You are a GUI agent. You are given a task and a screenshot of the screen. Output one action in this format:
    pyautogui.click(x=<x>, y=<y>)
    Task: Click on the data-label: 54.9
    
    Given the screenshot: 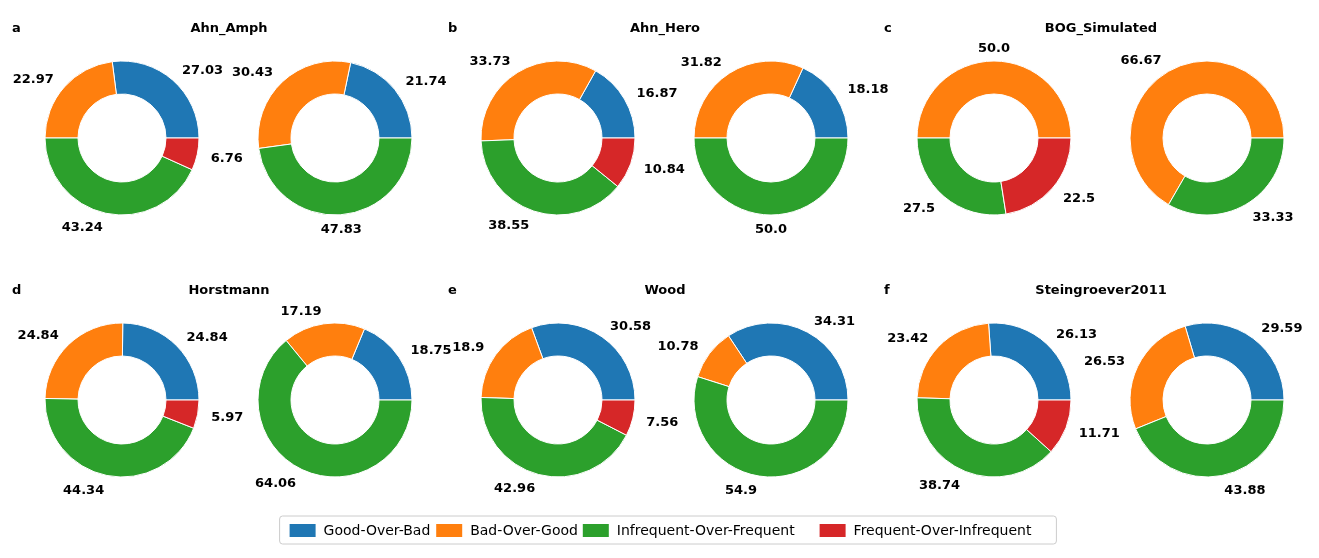 What is the action you would take?
    pyautogui.click(x=741, y=490)
    